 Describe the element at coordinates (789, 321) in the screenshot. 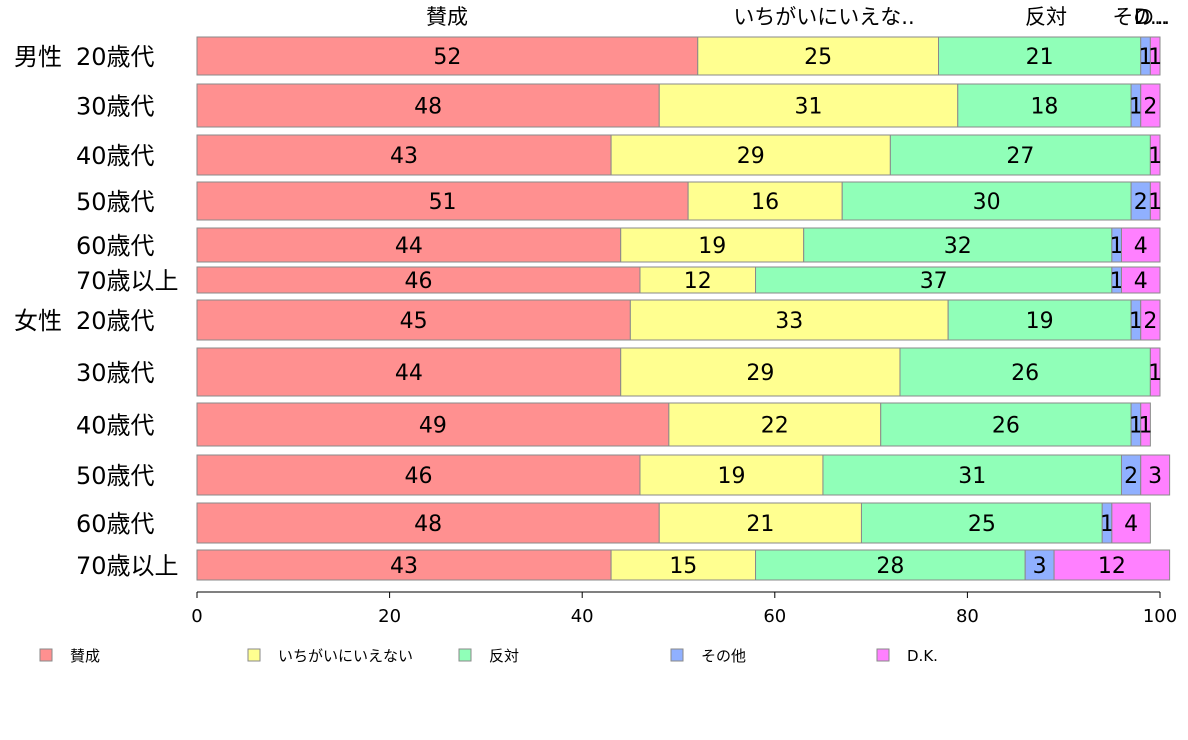

I see `bar-value-label: 33` at that location.